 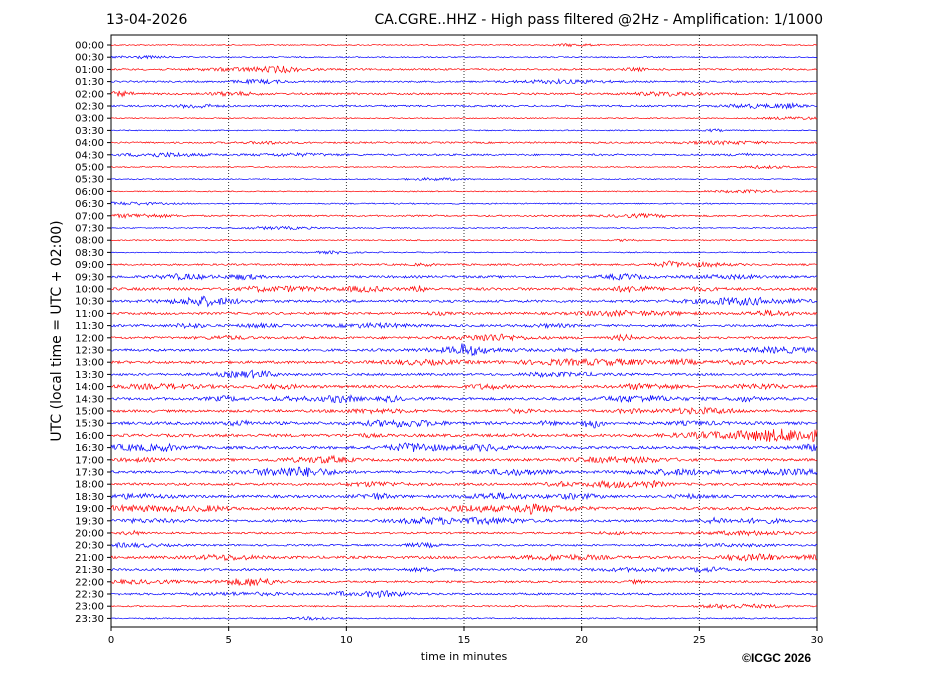 What do you see at coordinates (89, 46) in the screenshot?
I see `y-tick-label: 00:00` at bounding box center [89, 46].